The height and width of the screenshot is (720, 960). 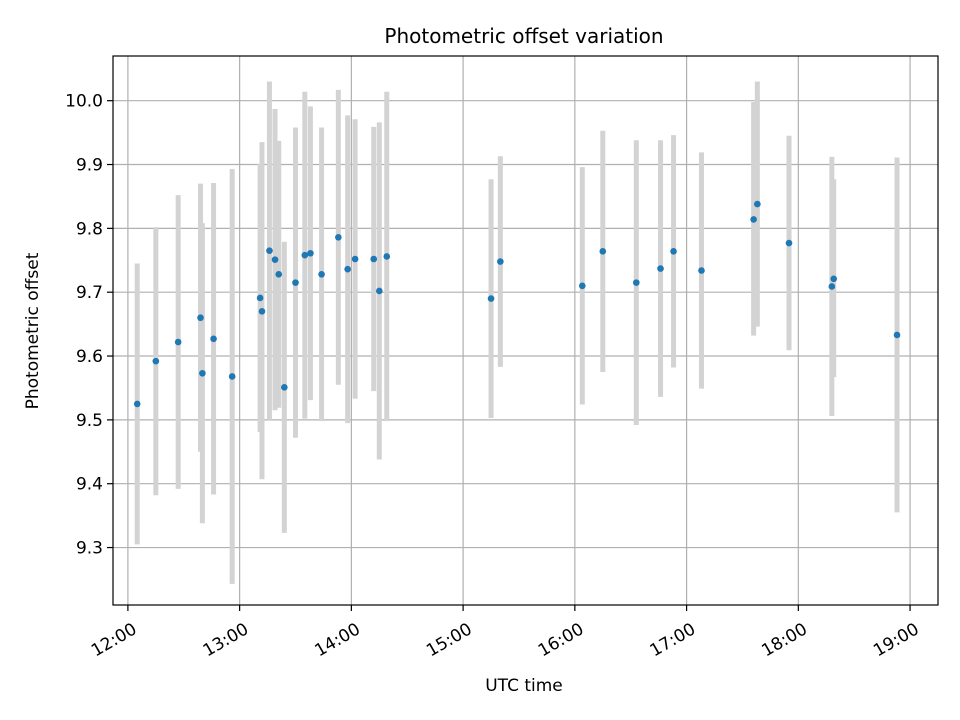 I want to click on x-axis-title: UTC time, so click(x=524, y=686).